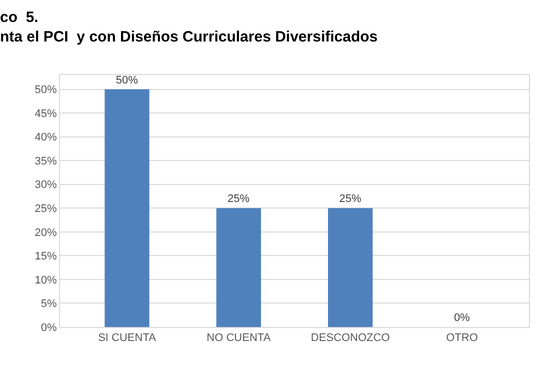 The height and width of the screenshot is (367, 559). I want to click on data-label: 0%, so click(462, 318).